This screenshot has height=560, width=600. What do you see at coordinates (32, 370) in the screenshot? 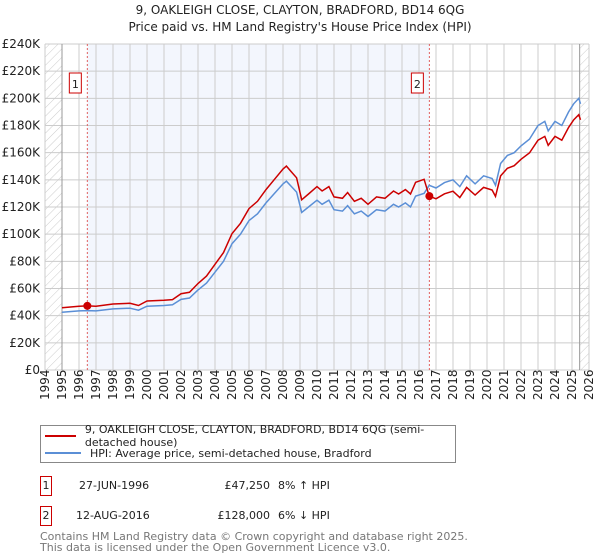
I see `y-tick-label: £0` at bounding box center [32, 370].